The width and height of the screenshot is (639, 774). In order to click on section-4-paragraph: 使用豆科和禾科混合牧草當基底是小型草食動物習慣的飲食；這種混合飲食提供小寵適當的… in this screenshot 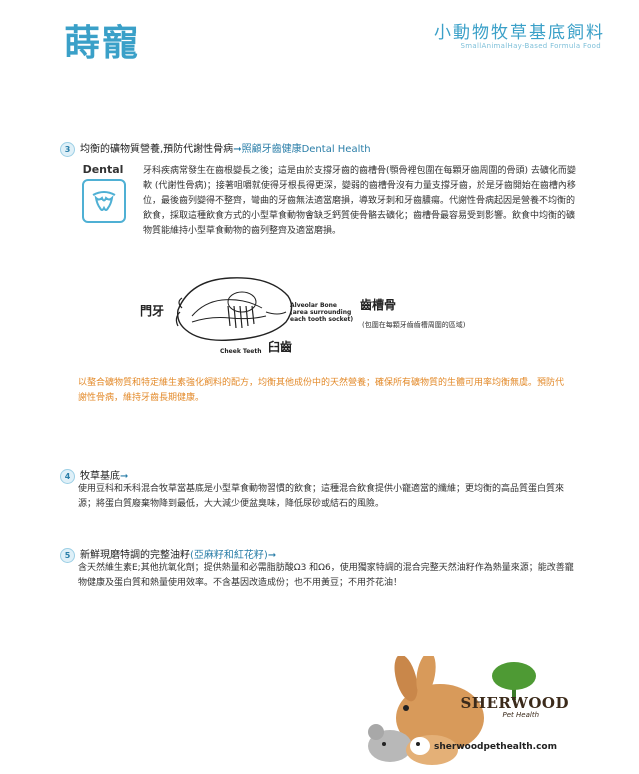, I will do `click(321, 496)`.